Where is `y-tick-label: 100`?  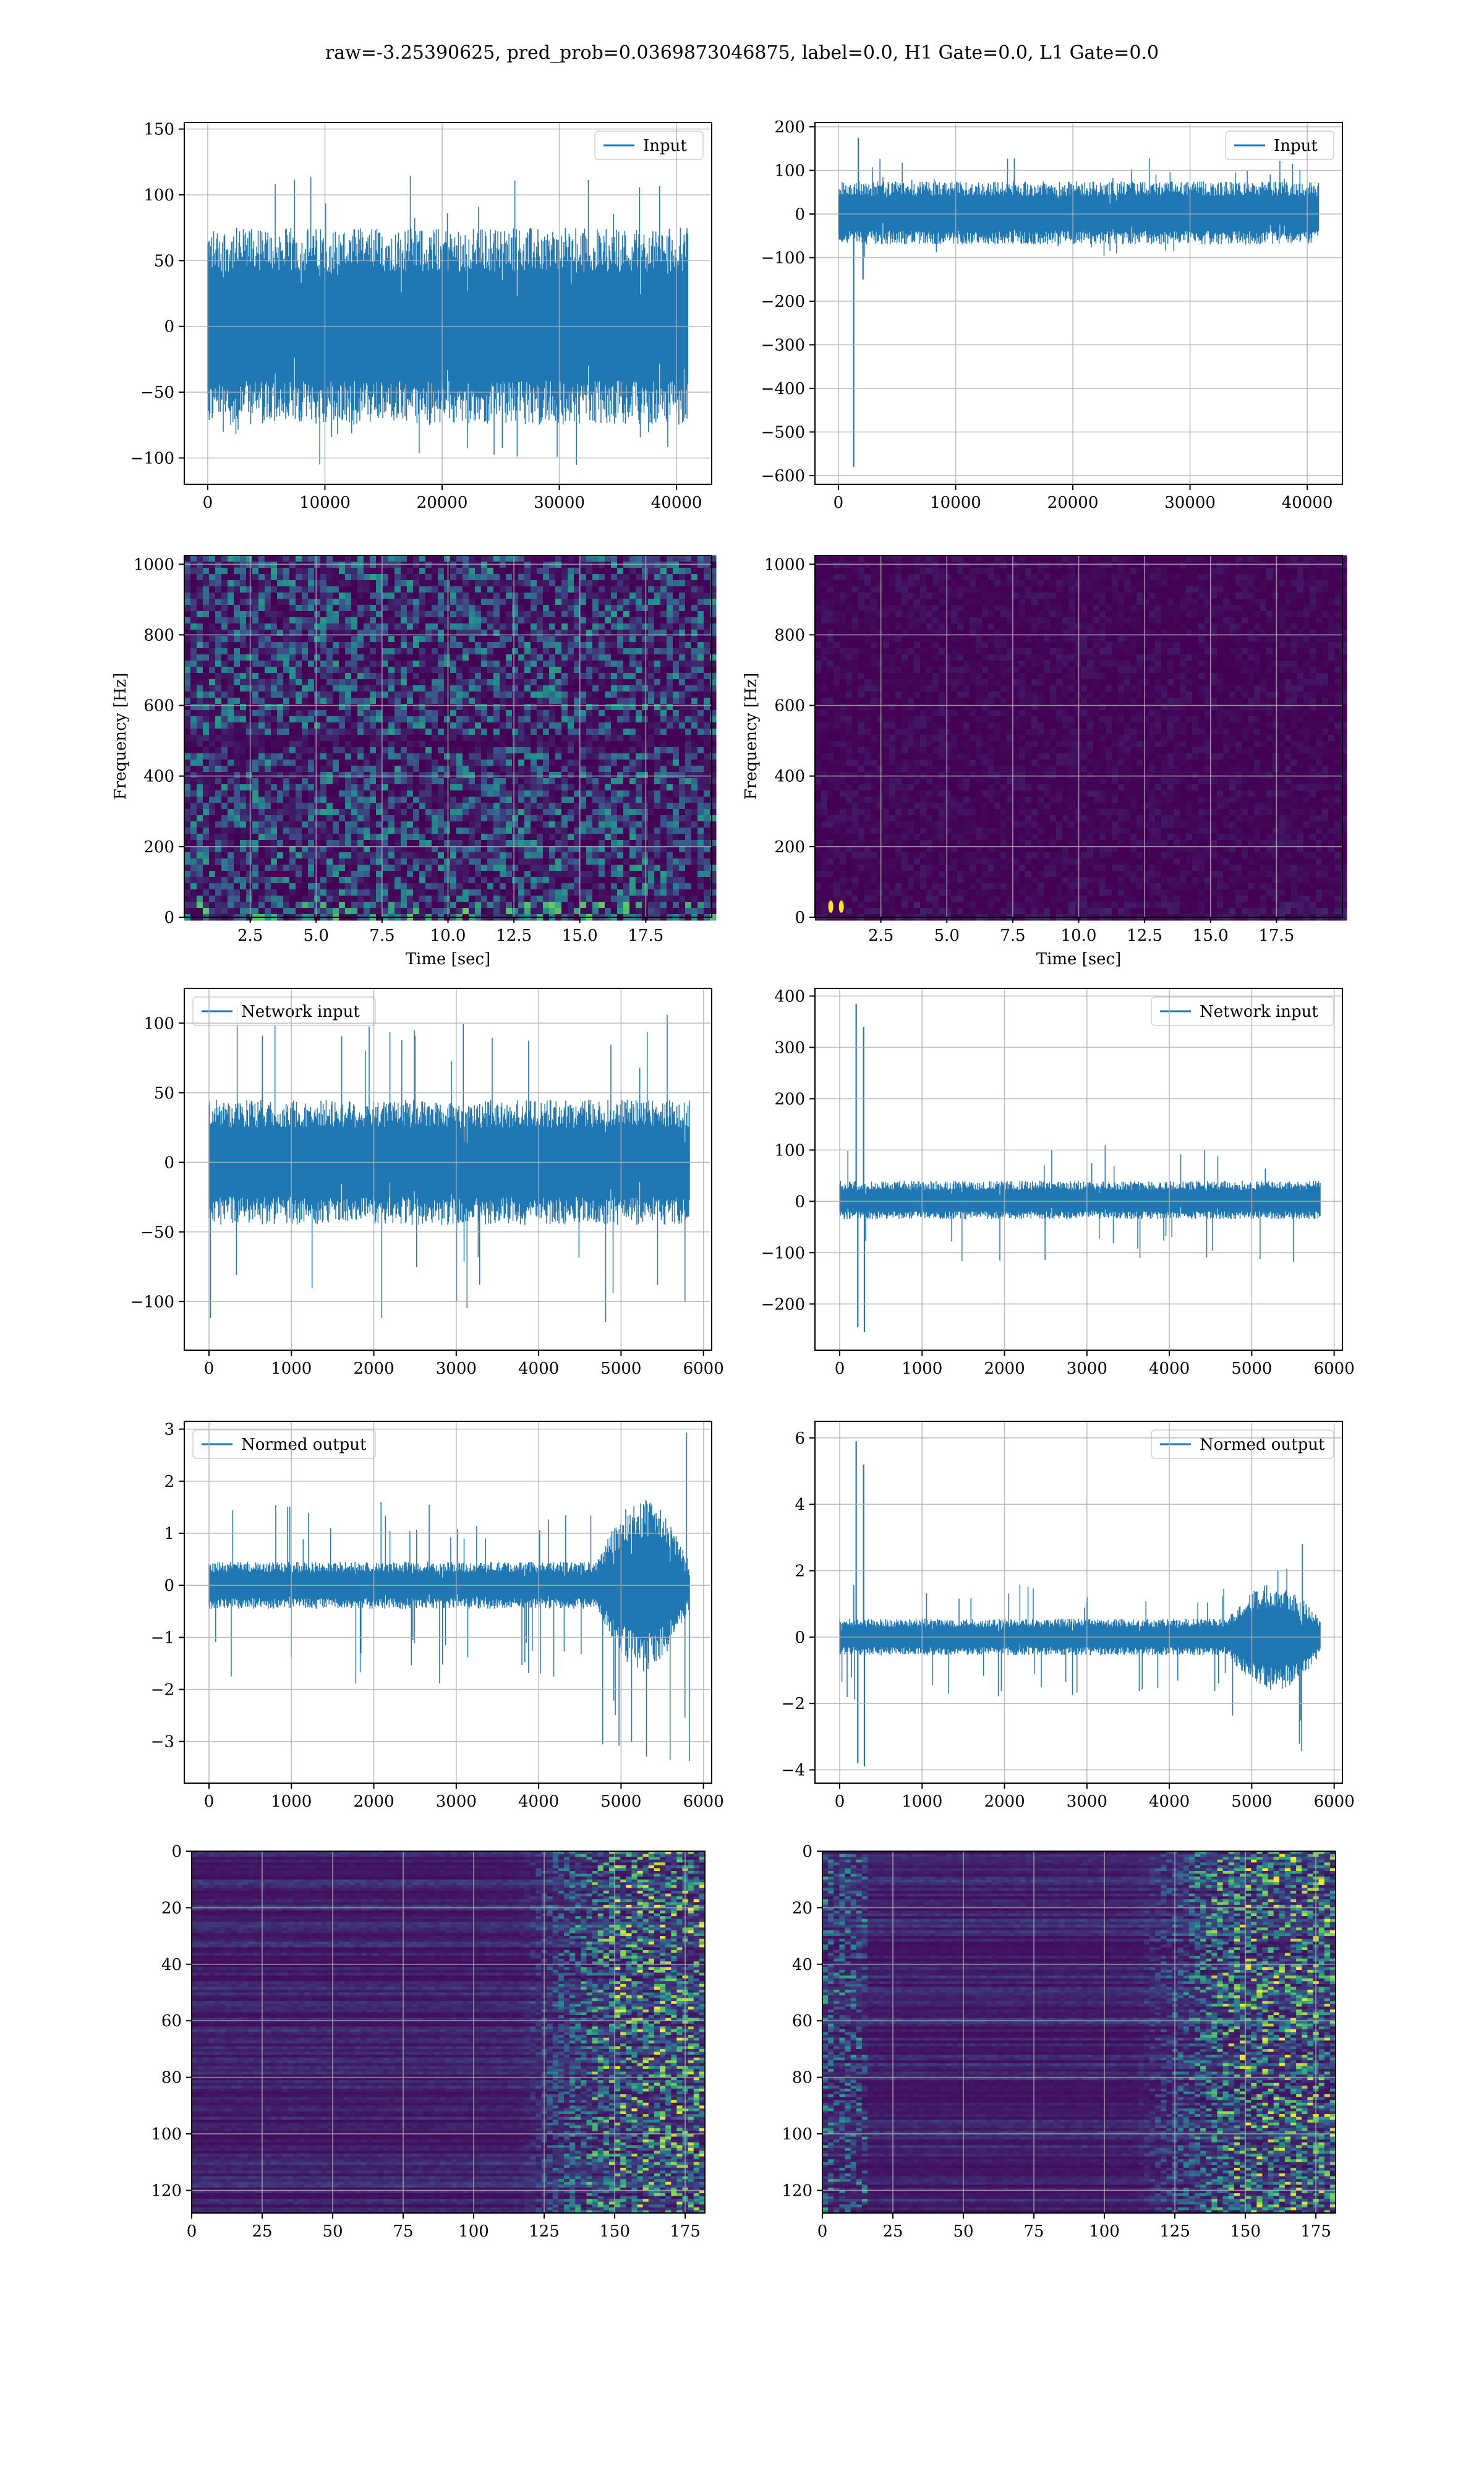
y-tick-label: 100 is located at coordinates (158, 195).